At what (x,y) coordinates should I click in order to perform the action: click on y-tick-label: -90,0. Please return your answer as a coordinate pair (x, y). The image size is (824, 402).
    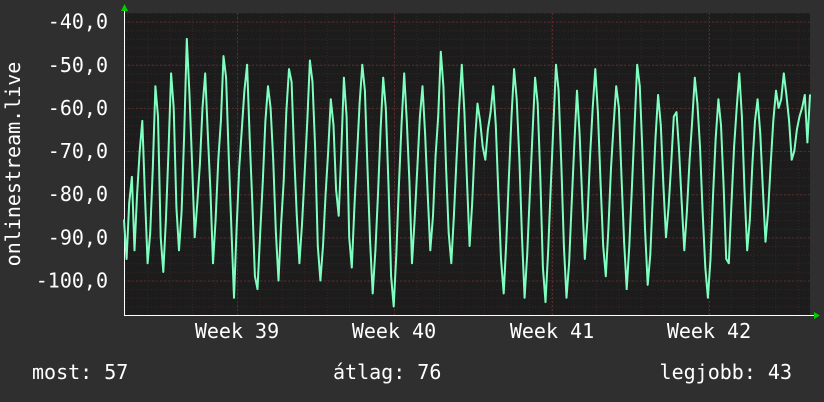
    Looking at the image, I should click on (78, 237).